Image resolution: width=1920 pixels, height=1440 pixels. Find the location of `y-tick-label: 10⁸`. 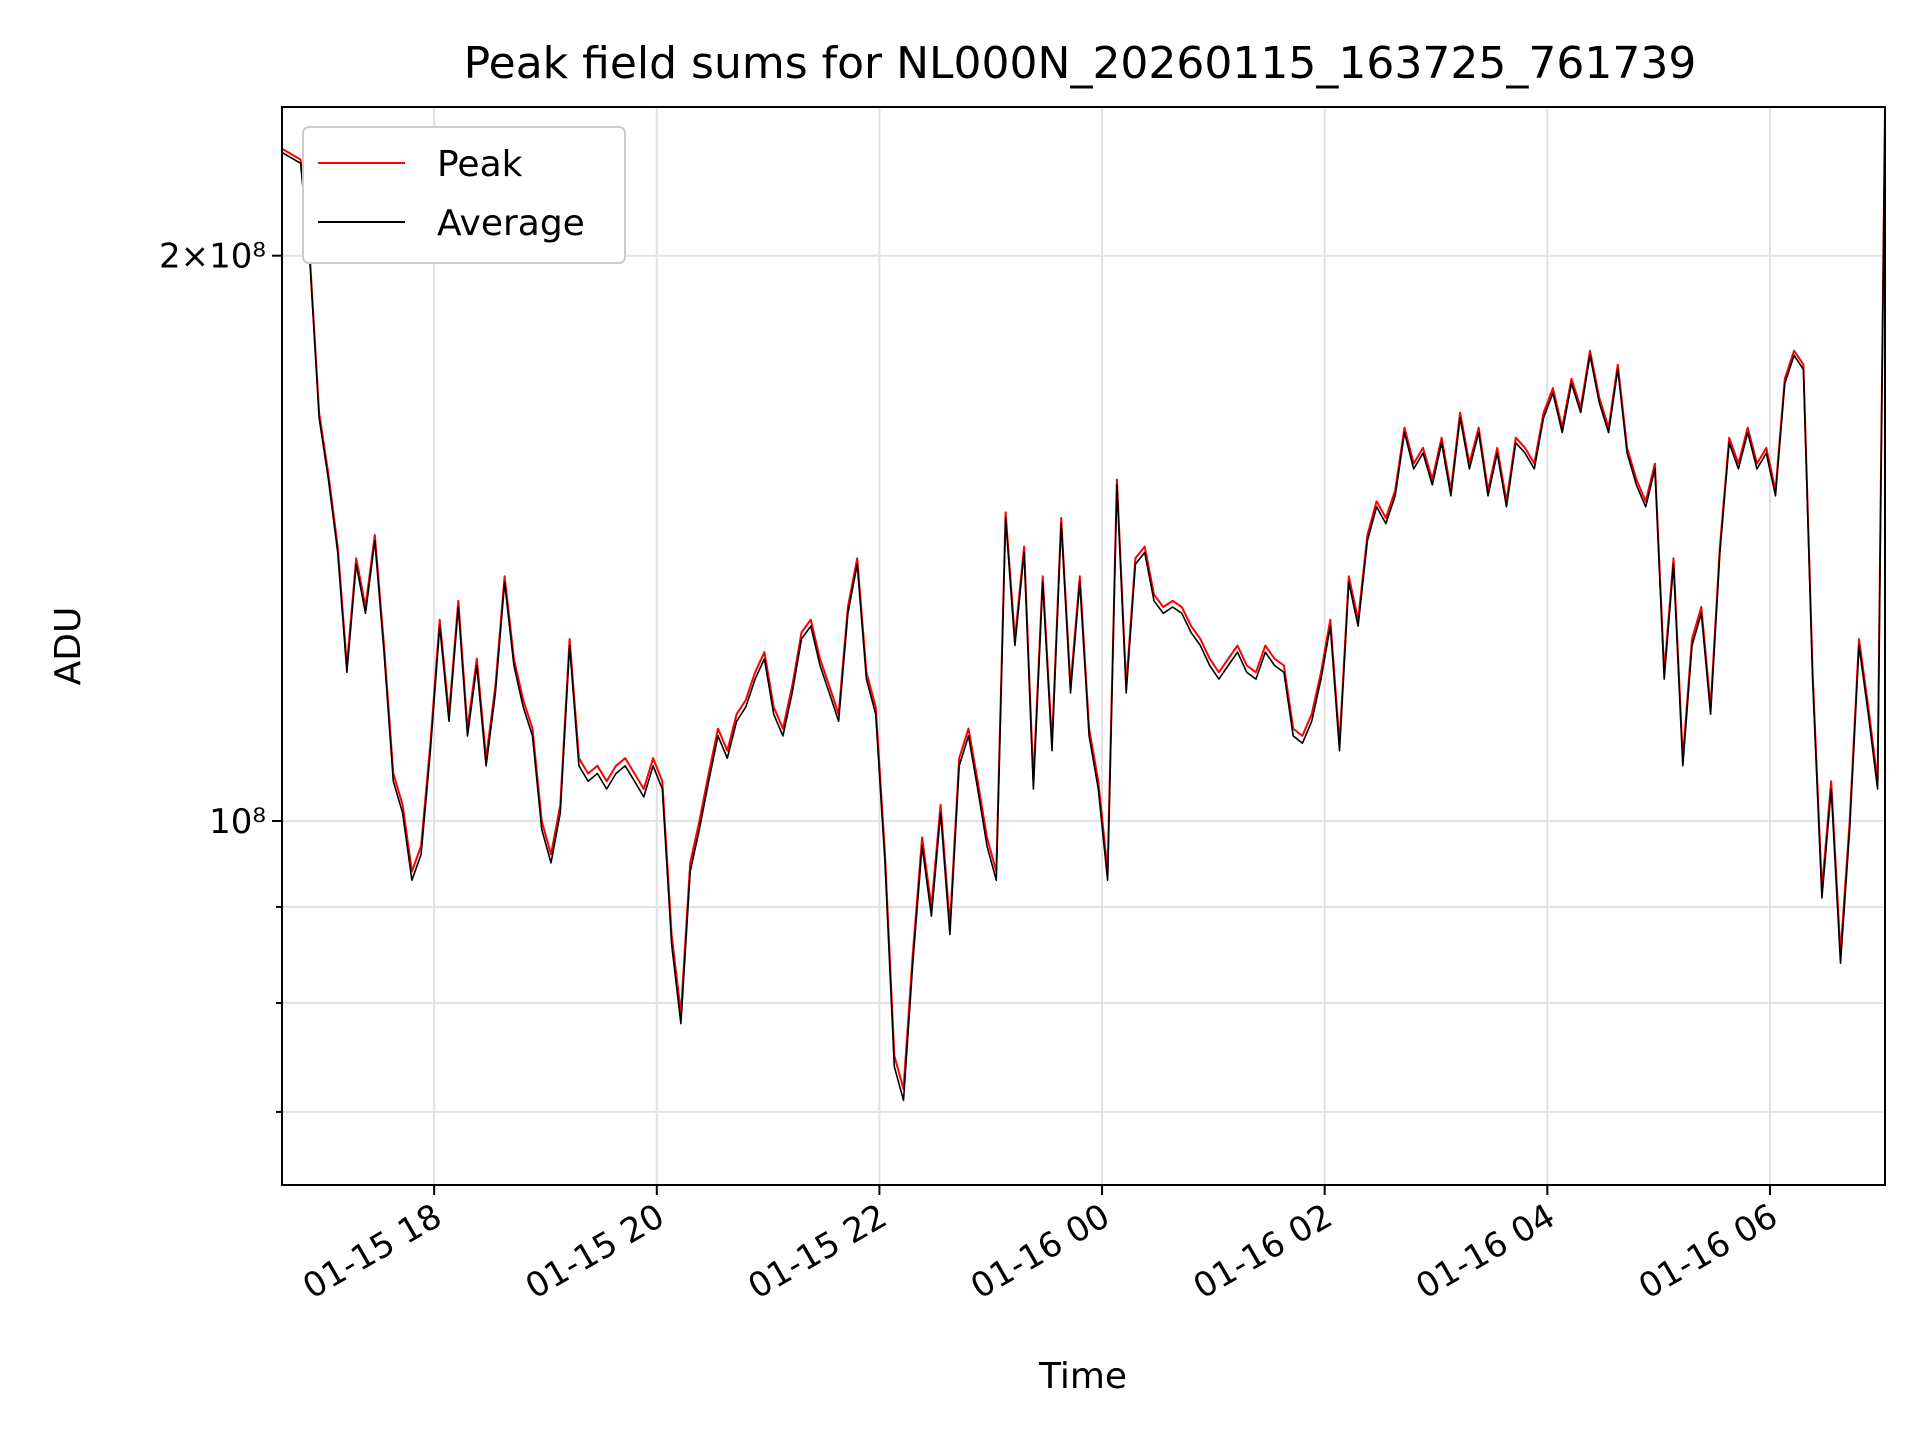

y-tick-label: 10⁸ is located at coordinates (237, 822).